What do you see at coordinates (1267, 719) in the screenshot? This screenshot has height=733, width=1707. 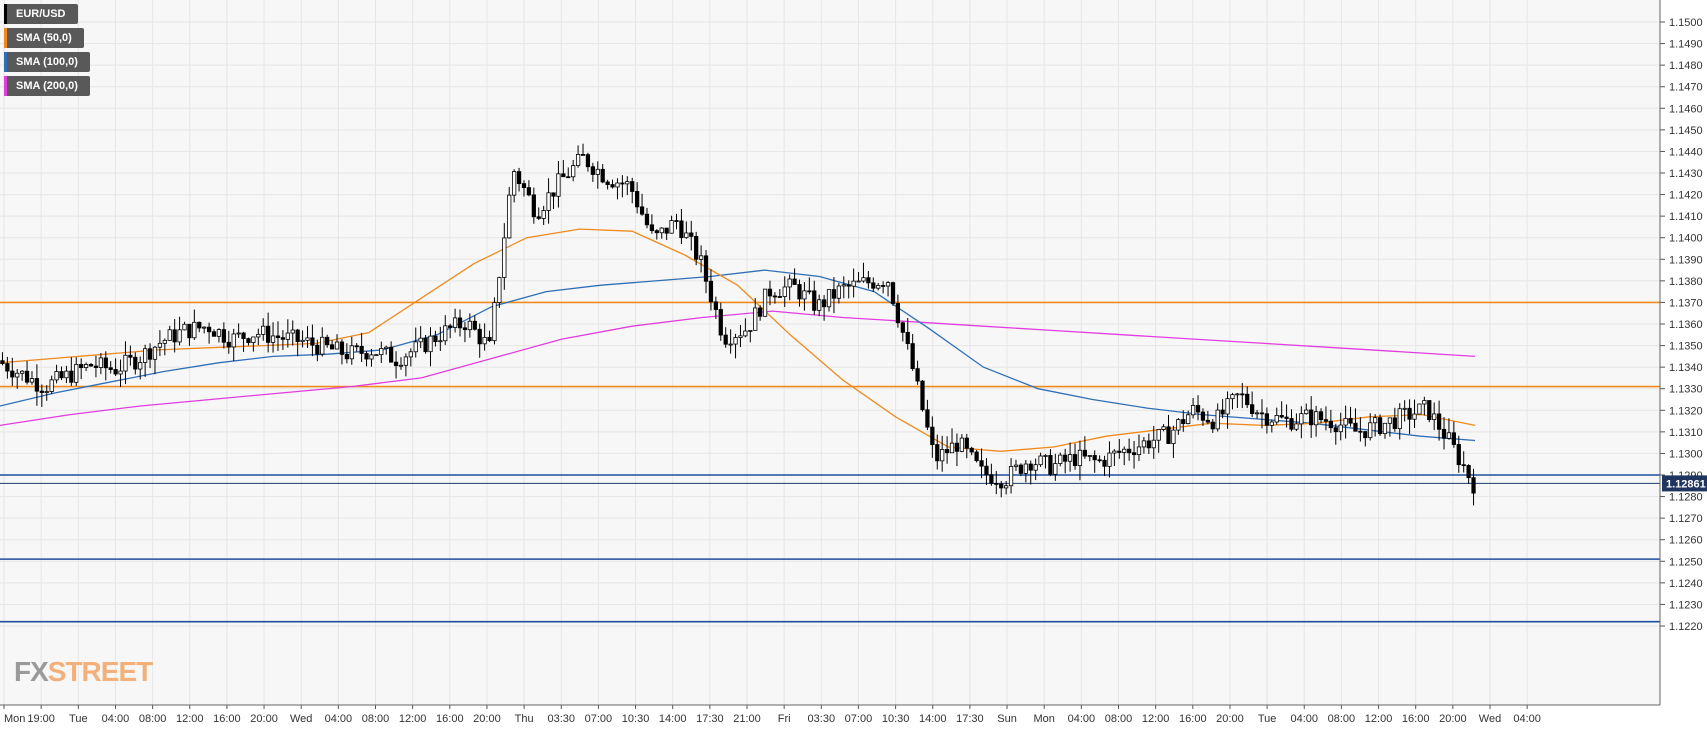 I see `x-tick-label: Tue` at bounding box center [1267, 719].